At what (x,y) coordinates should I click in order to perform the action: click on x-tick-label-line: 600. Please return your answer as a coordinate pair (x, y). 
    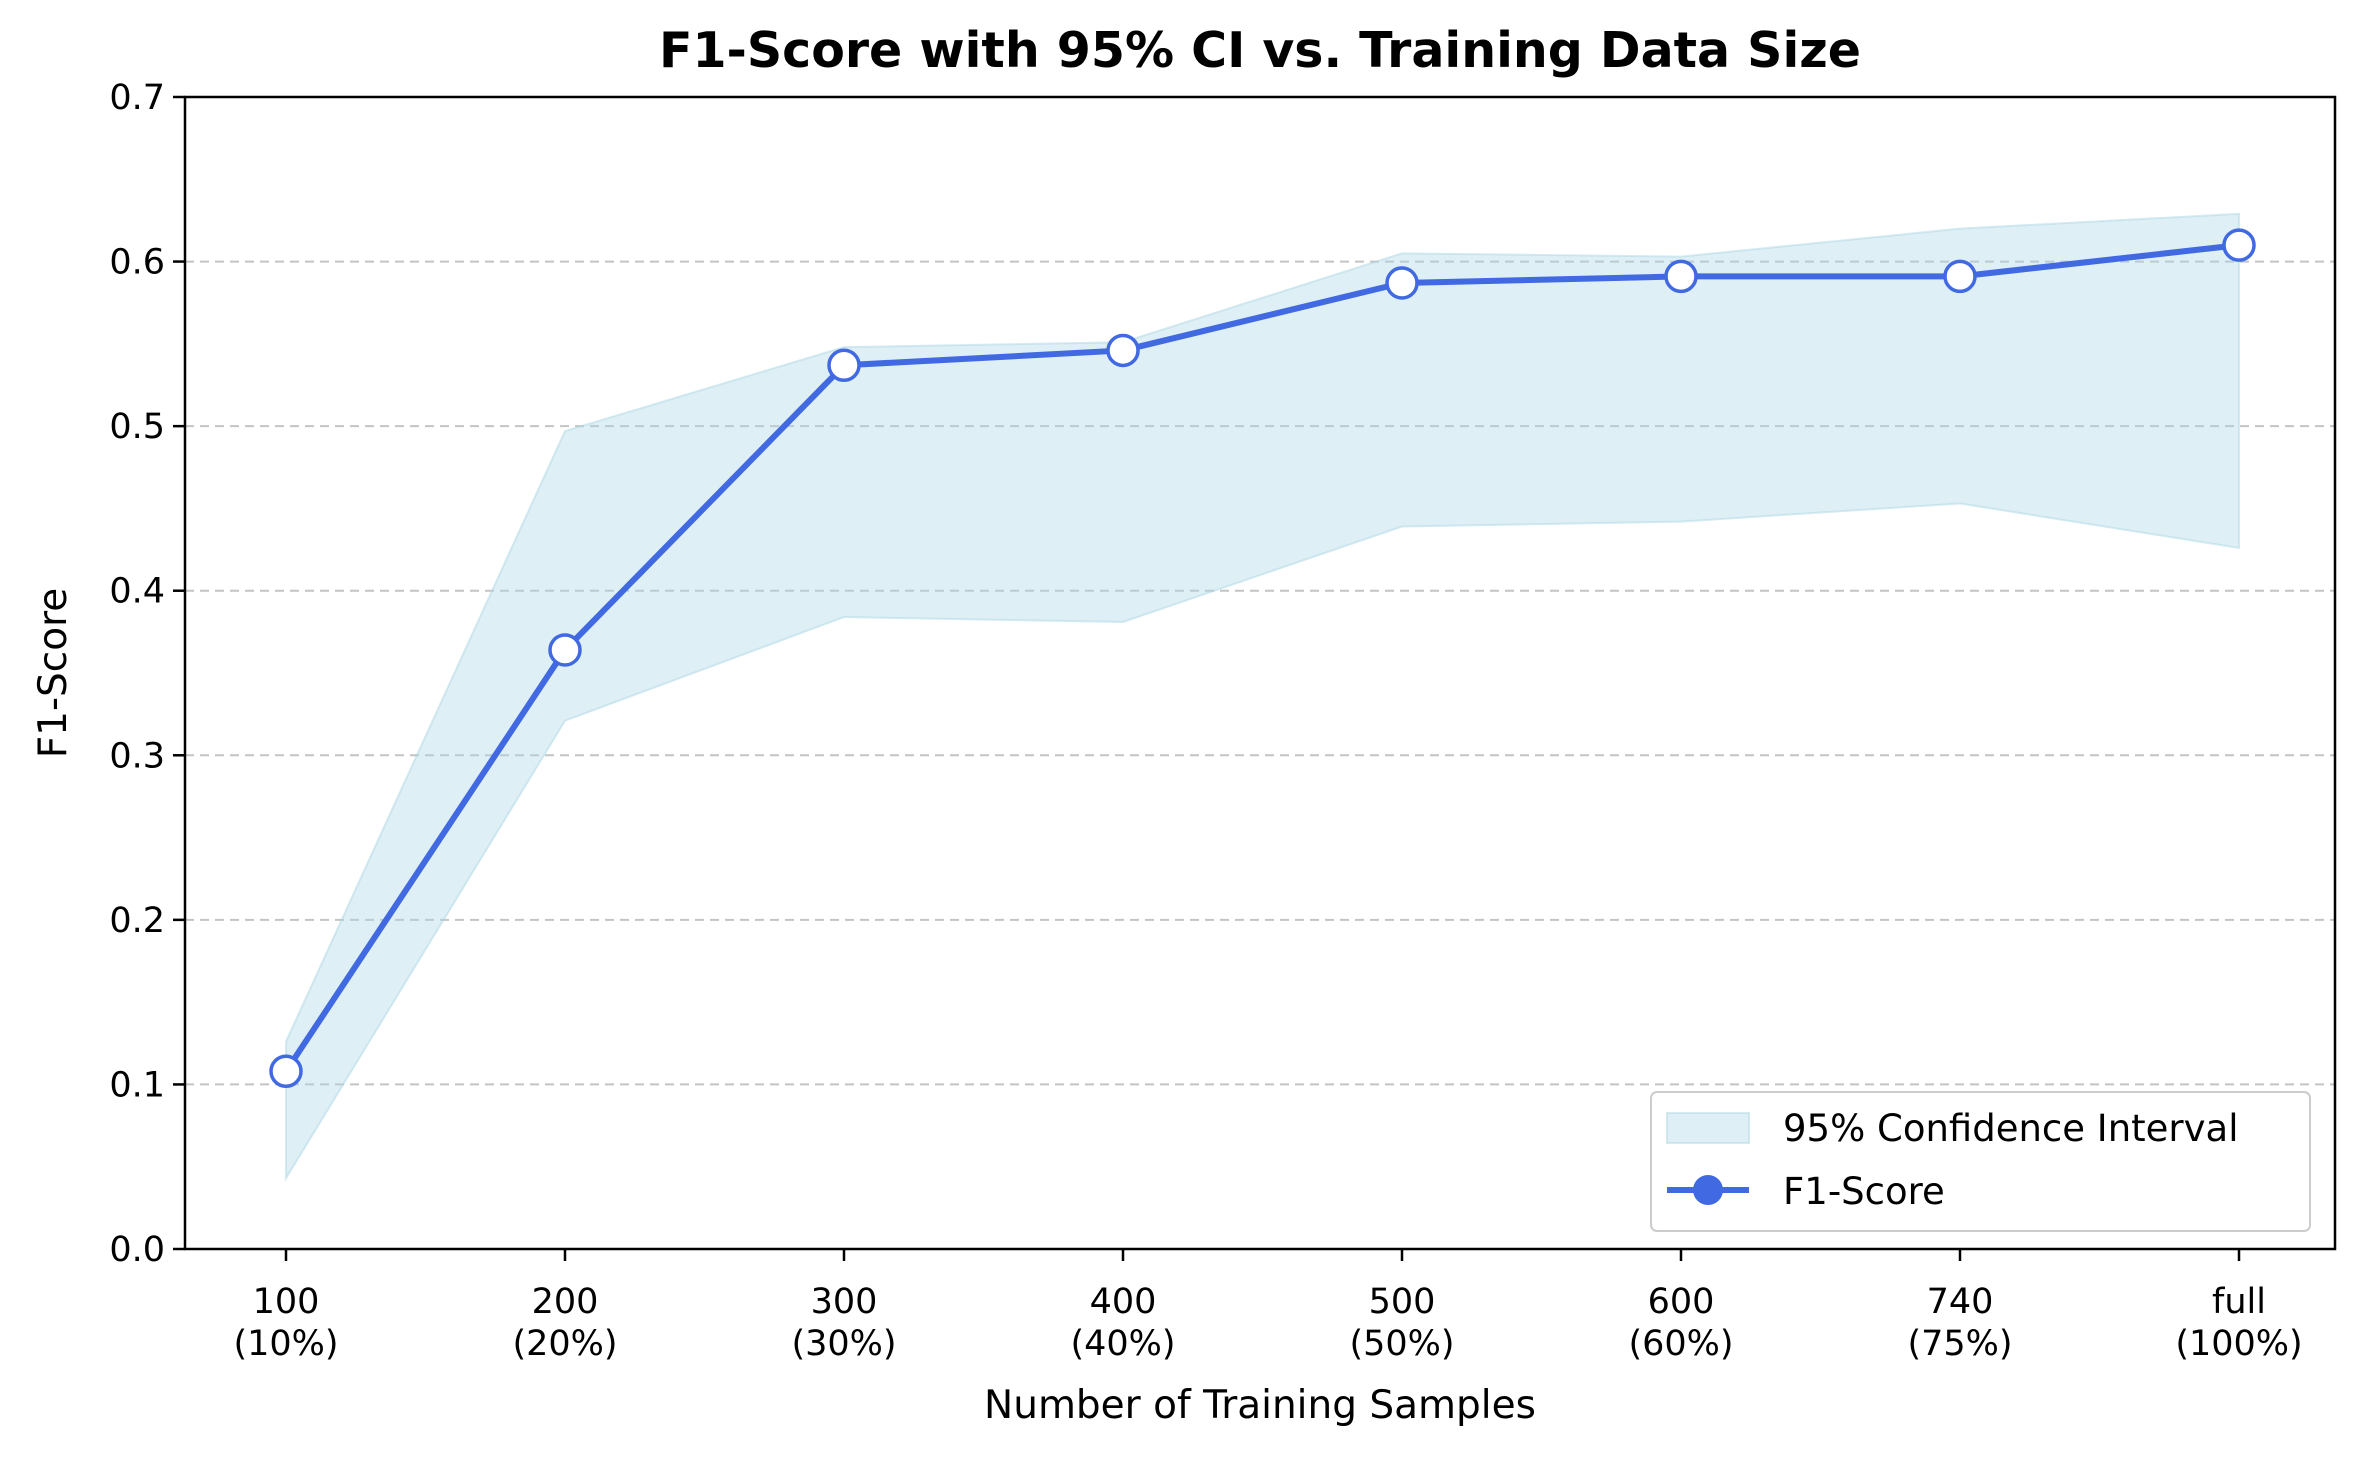
    Looking at the image, I should click on (1681, 1302).